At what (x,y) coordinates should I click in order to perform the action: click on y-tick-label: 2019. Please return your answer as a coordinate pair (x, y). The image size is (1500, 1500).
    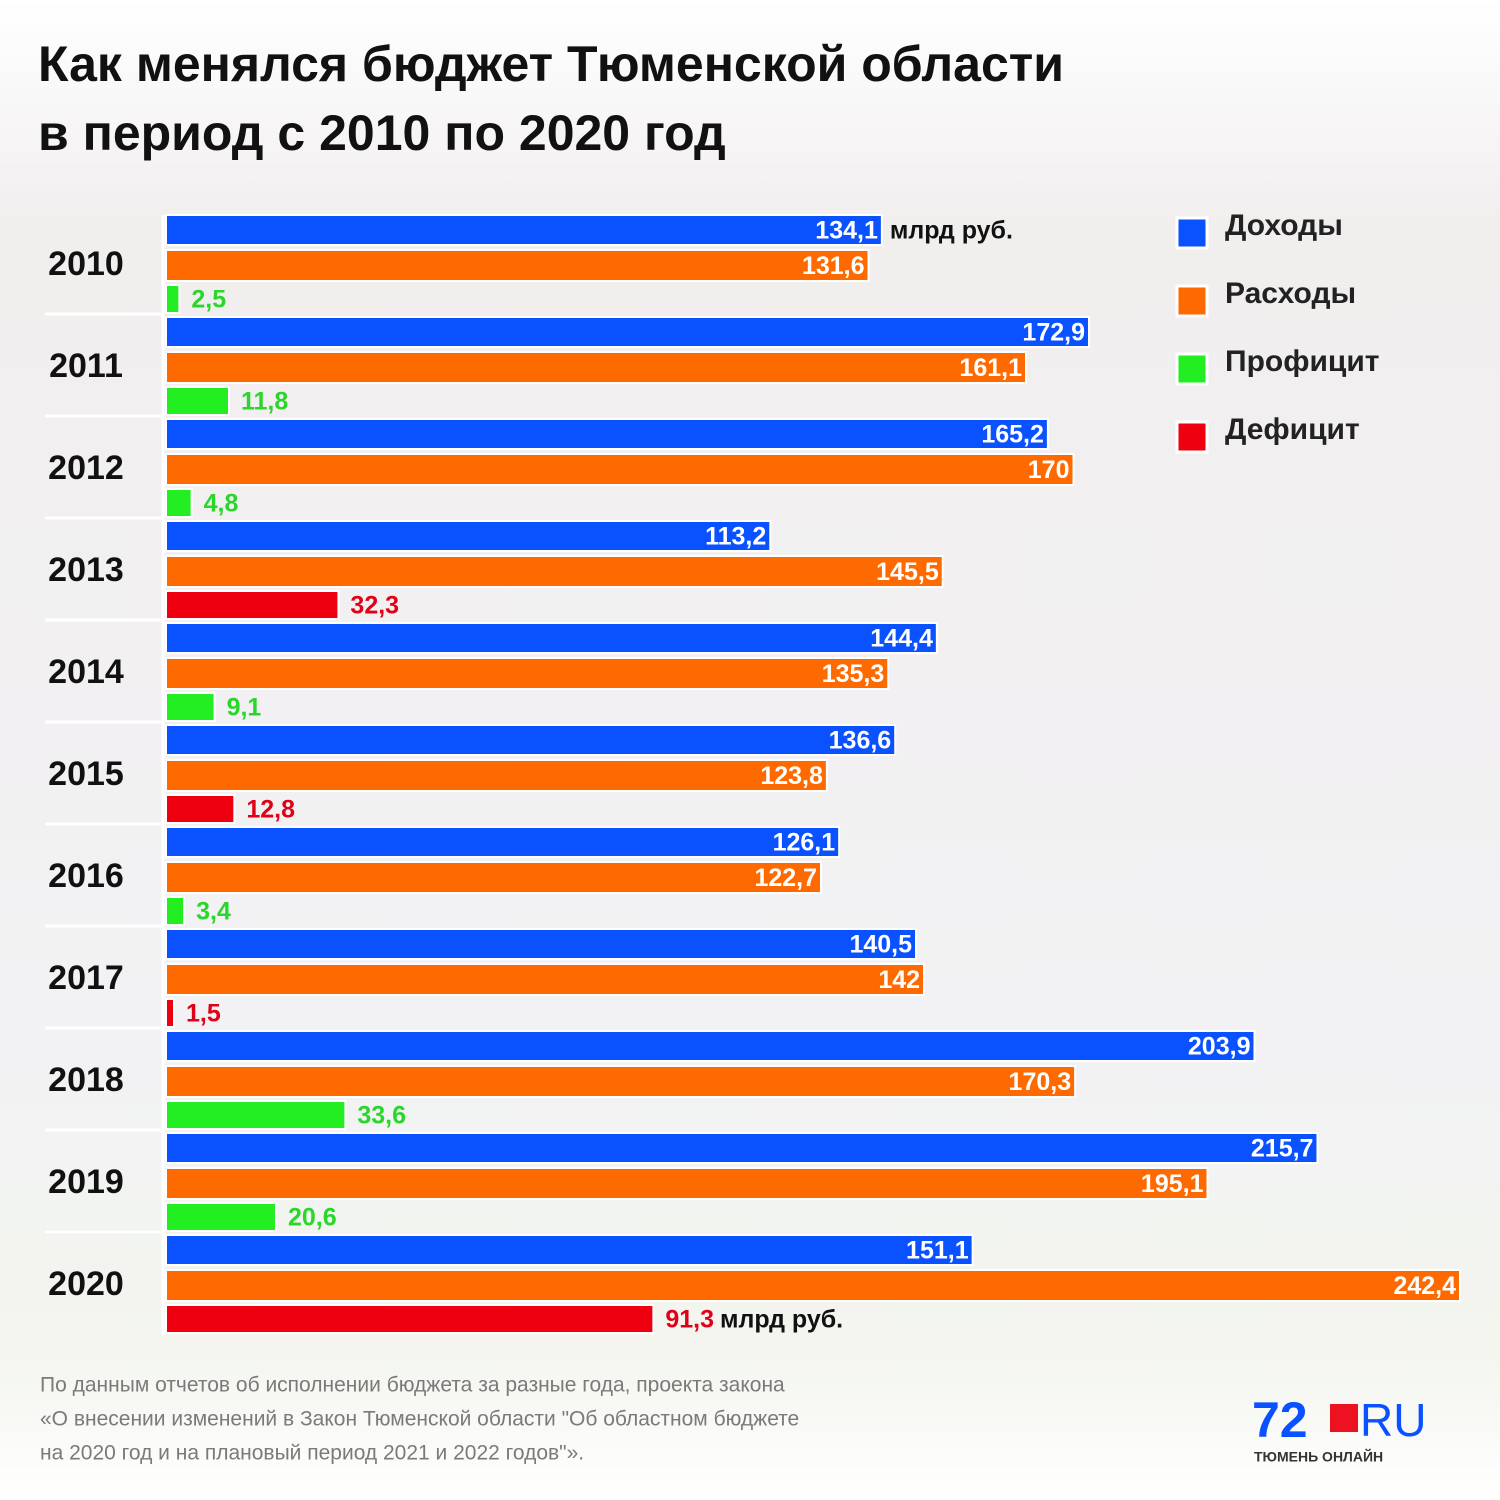
    Looking at the image, I should click on (86, 1182).